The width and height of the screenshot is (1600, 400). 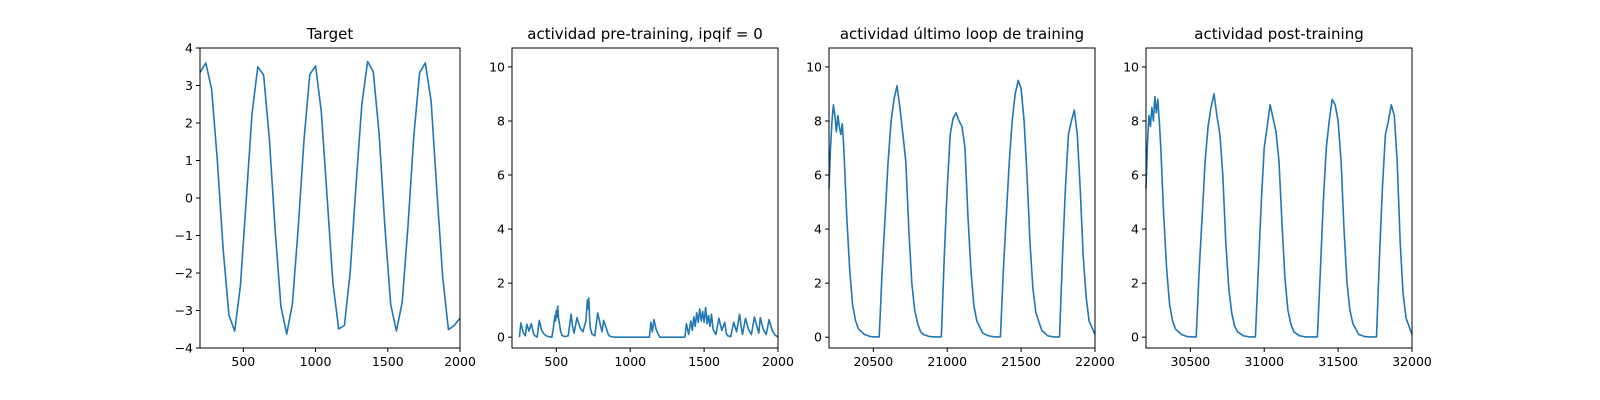 I want to click on chart-title: actividad post-training, so click(x=1278, y=34).